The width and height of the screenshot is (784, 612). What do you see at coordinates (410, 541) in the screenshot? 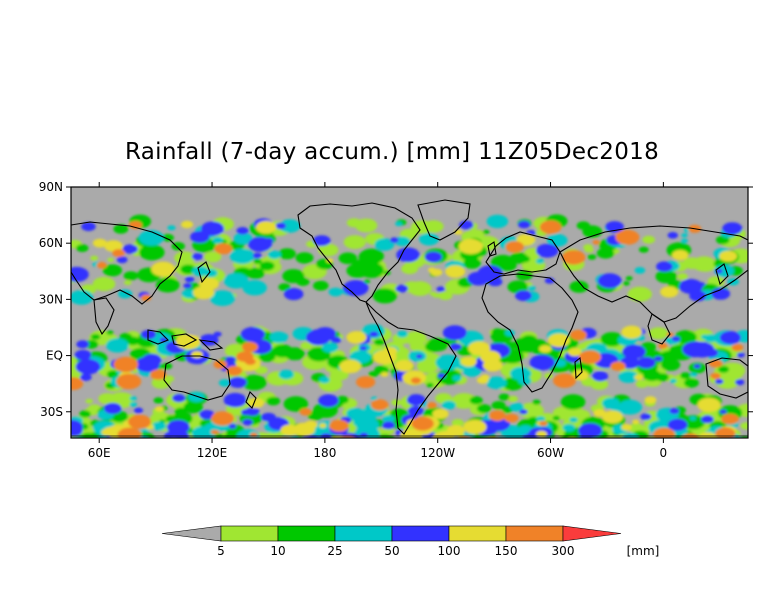
I see `colorbar: 5 10 25 50 100 150 300 [mm]` at bounding box center [410, 541].